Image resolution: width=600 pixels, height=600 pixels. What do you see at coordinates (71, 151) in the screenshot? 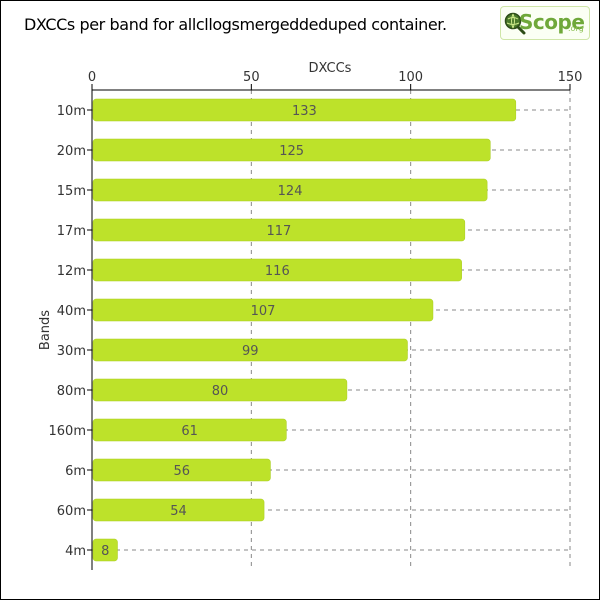
I see `y-tick-label: 20m` at bounding box center [71, 151].